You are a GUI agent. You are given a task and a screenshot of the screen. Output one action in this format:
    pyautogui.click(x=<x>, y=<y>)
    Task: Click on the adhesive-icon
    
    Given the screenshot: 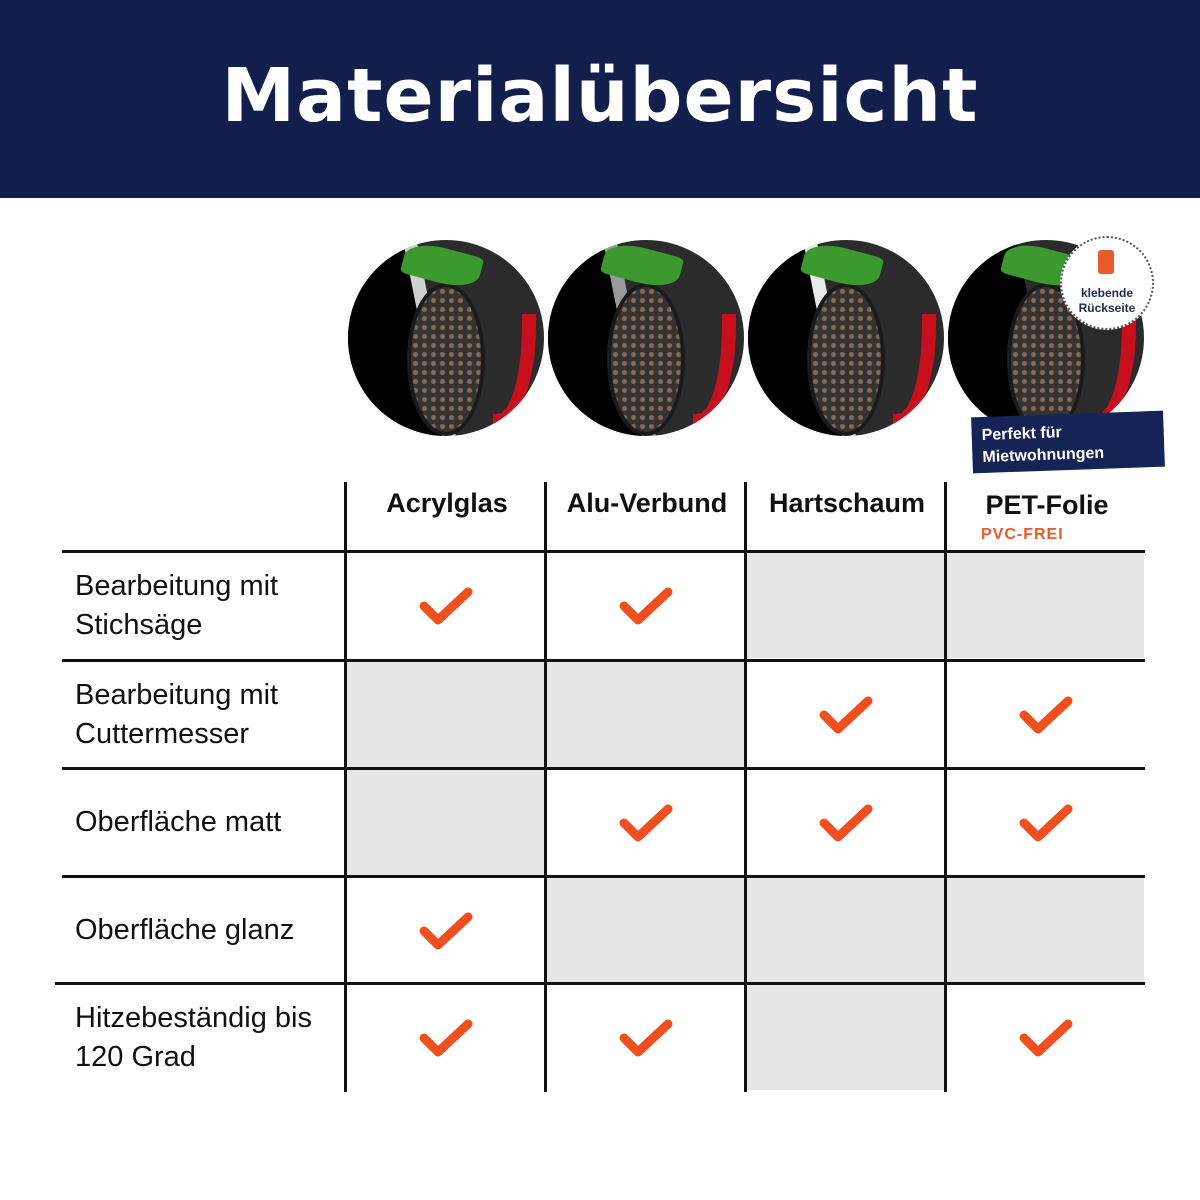 What is the action you would take?
    pyautogui.click(x=1106, y=262)
    